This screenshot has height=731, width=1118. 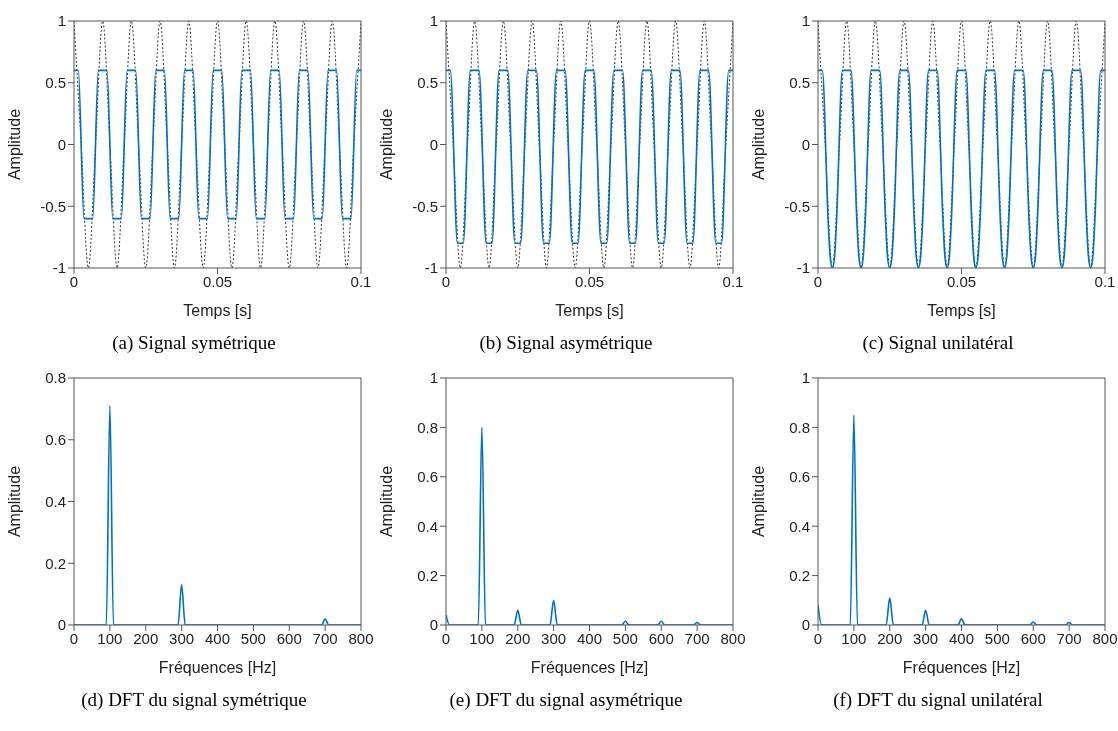 I want to click on text: (c) Signal unilatéral, so click(x=938, y=342).